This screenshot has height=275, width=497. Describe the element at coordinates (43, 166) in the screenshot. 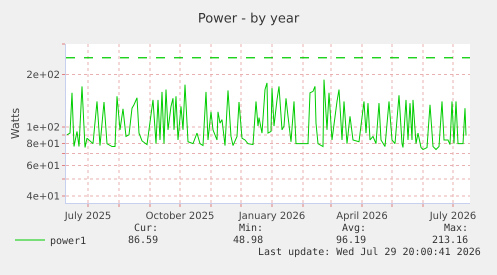

I see `y-tick-label: 6e+01` at that location.